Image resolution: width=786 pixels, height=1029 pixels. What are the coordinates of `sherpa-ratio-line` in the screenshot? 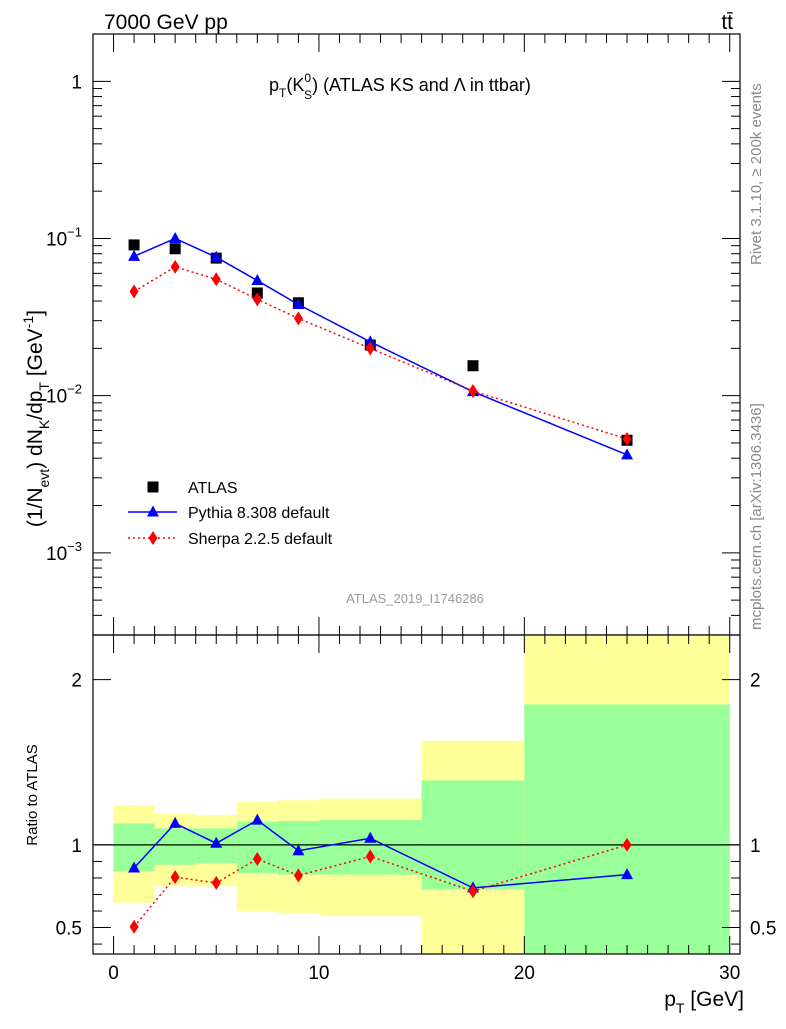 It's located at (380, 886).